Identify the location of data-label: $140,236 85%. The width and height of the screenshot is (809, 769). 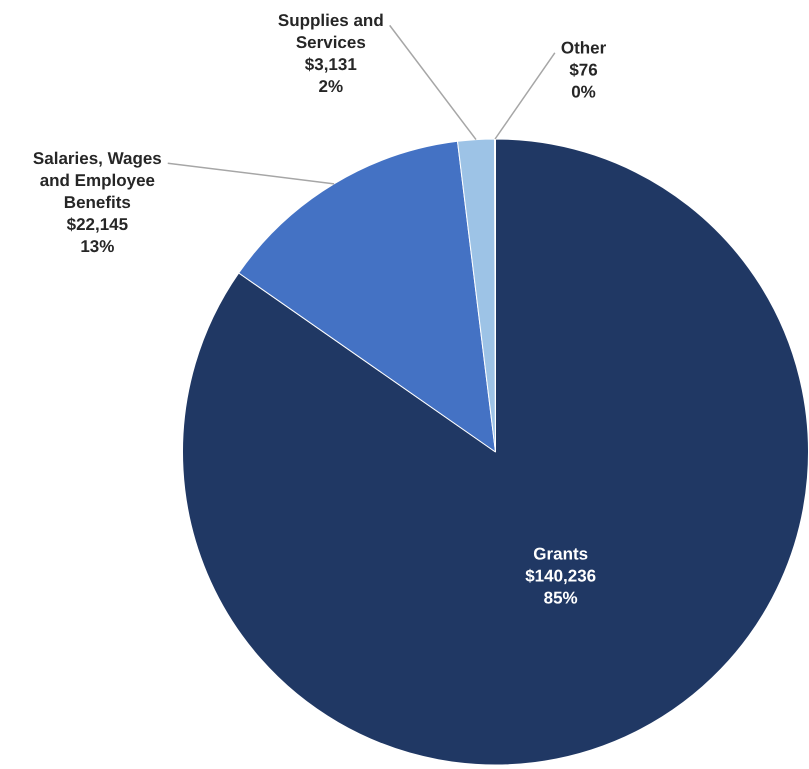
(560, 587).